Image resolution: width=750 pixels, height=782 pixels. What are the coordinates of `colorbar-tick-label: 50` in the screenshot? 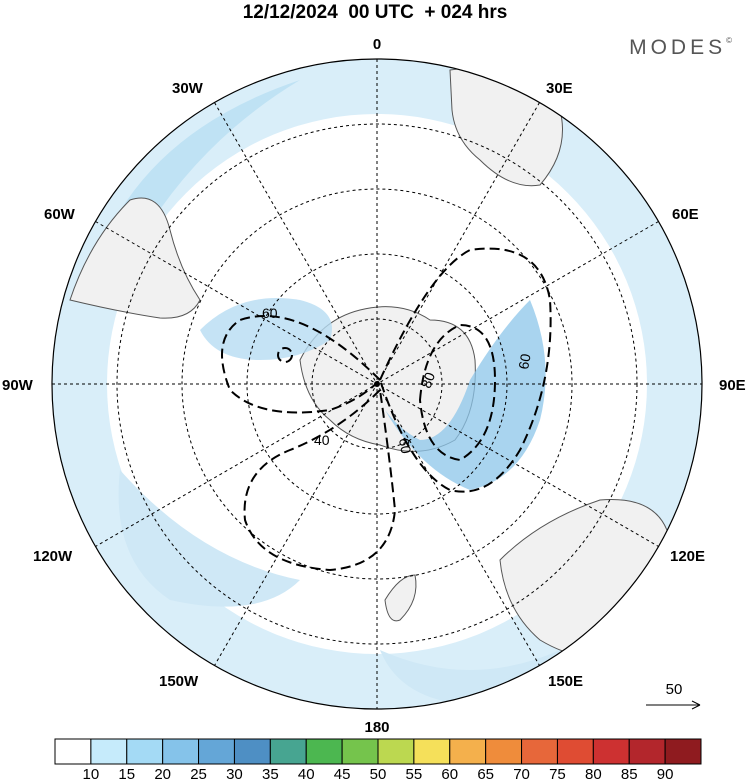 It's located at (378, 774).